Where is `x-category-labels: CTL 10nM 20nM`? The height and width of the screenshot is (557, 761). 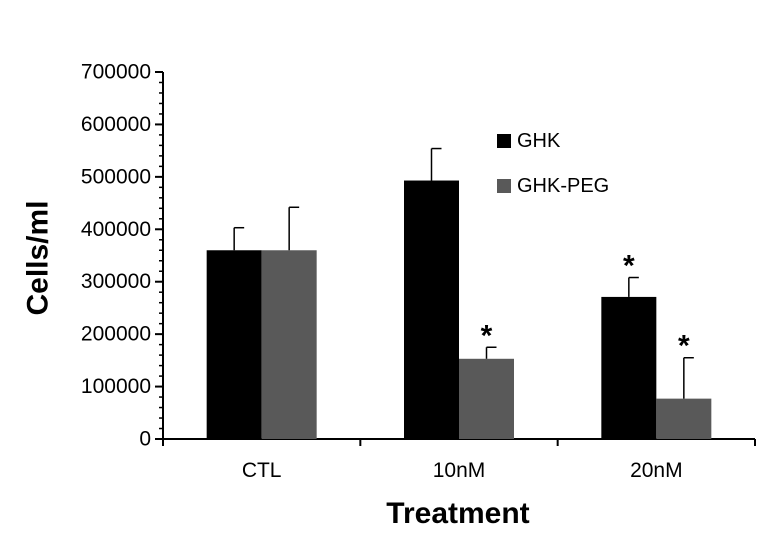 x-category-labels: CTL 10nM 20nM is located at coordinates (462, 470).